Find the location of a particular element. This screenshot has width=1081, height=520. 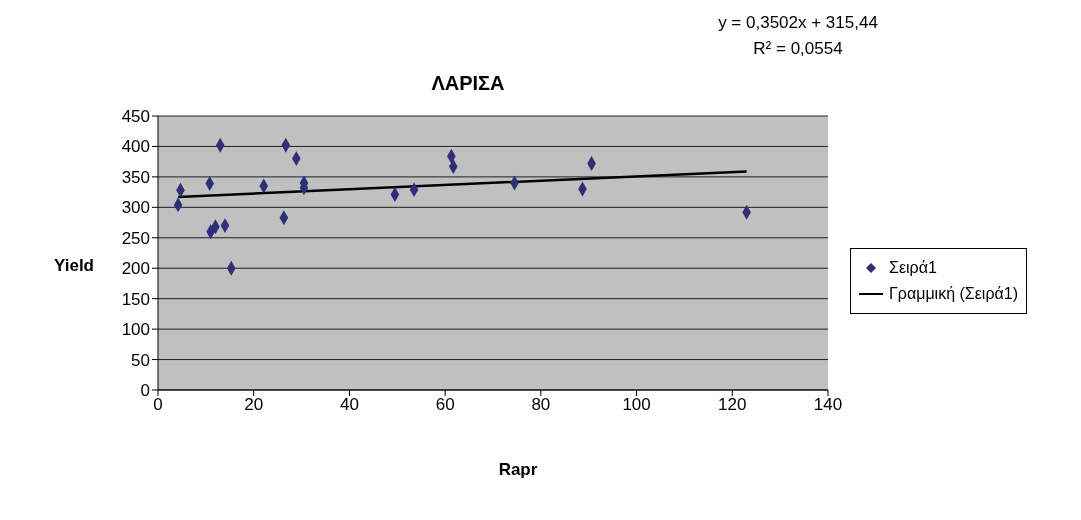

text: y = 0,3502x + 315,44 is located at coordinates (798, 23).